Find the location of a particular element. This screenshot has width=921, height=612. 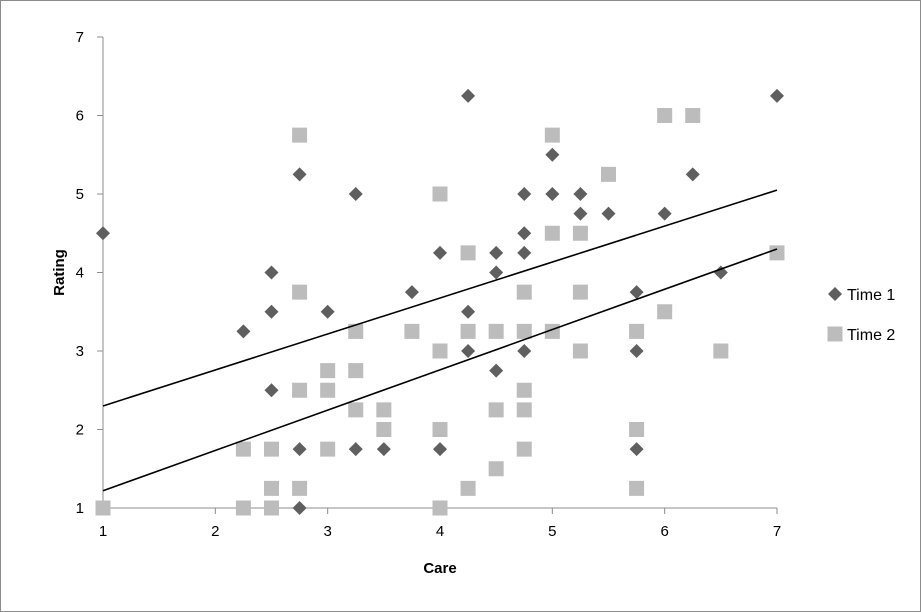

legend-label: Time 2 is located at coordinates (871, 335).